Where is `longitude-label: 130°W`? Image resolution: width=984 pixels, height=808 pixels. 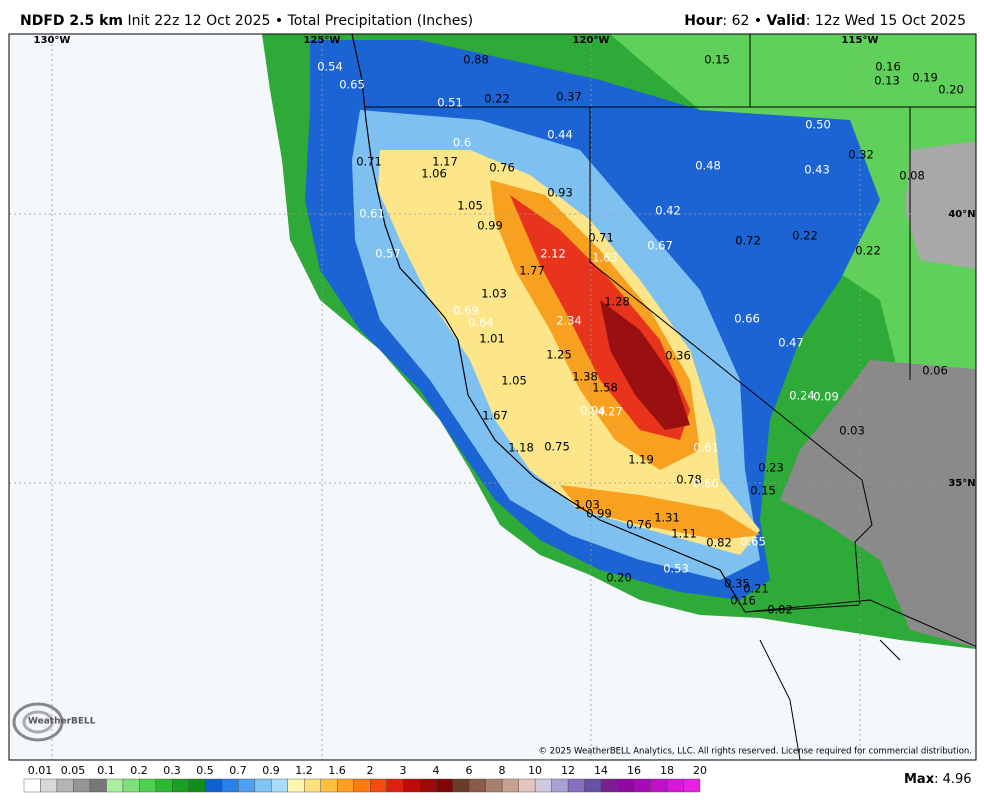
longitude-label: 130°W is located at coordinates (52, 40).